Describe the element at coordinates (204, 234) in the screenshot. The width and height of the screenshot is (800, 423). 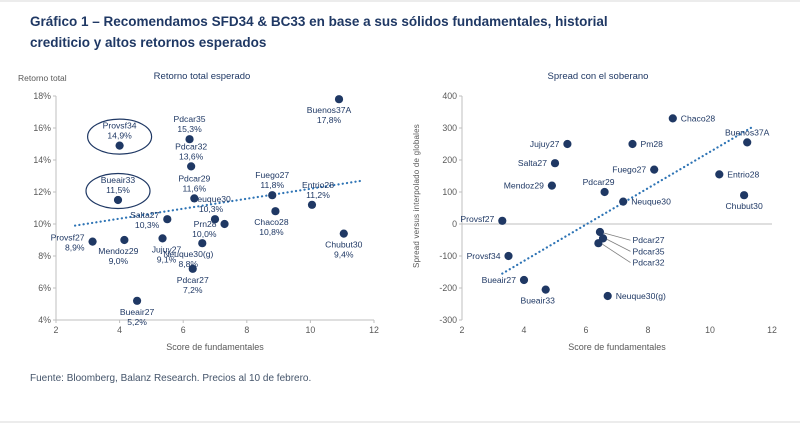
I see `svg-text: 10,0%` at that location.